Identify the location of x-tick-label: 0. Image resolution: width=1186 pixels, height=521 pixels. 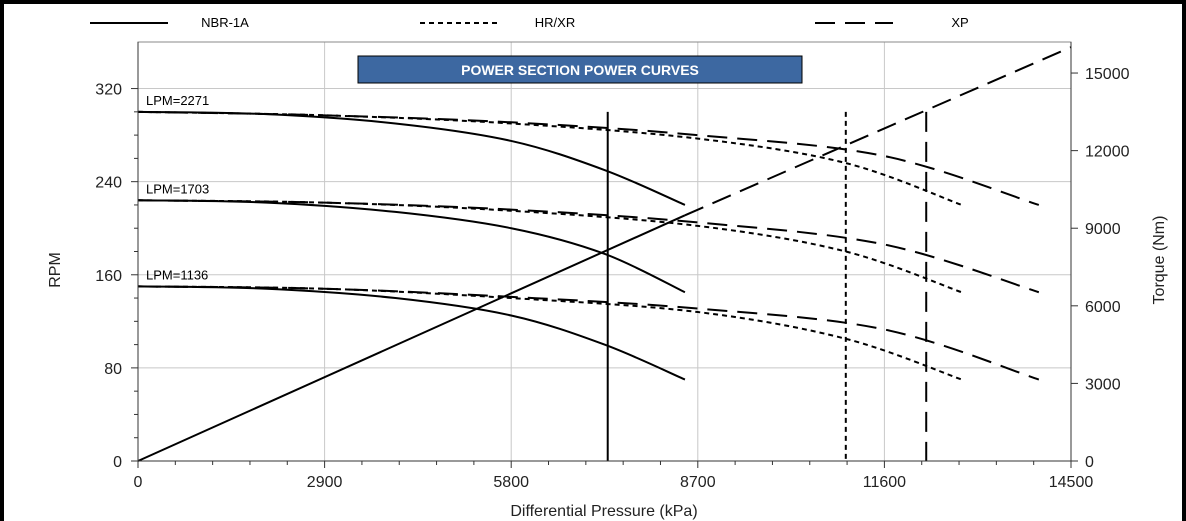
(138, 482).